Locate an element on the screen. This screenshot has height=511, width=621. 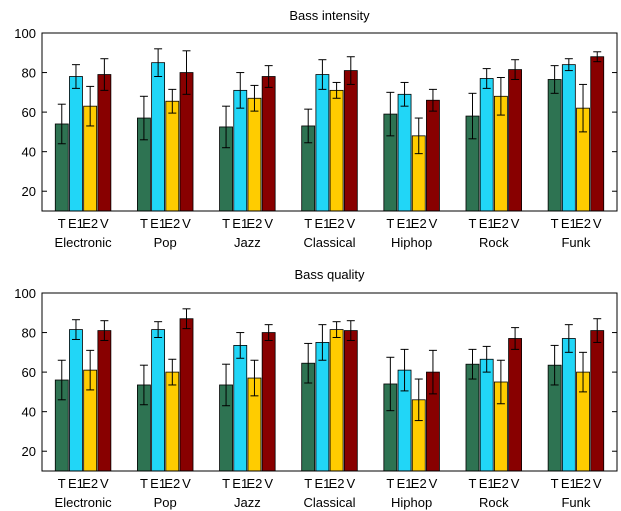
category-label: Rock is located at coordinates (494, 502).